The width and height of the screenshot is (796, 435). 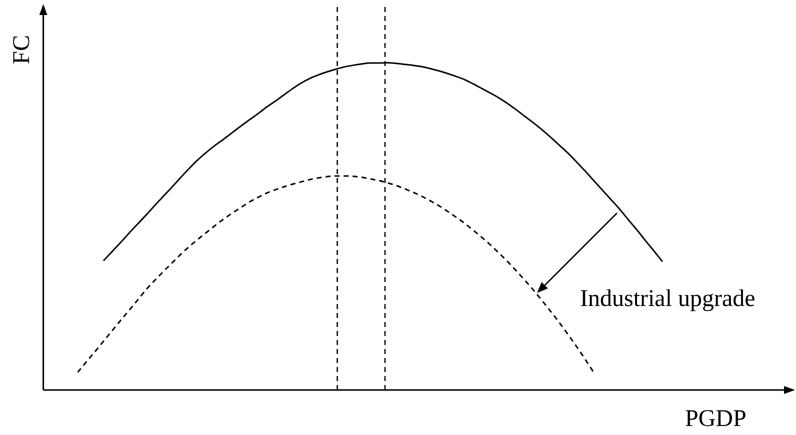 I want to click on annotation: Industrial upgrade, so click(x=668, y=299).